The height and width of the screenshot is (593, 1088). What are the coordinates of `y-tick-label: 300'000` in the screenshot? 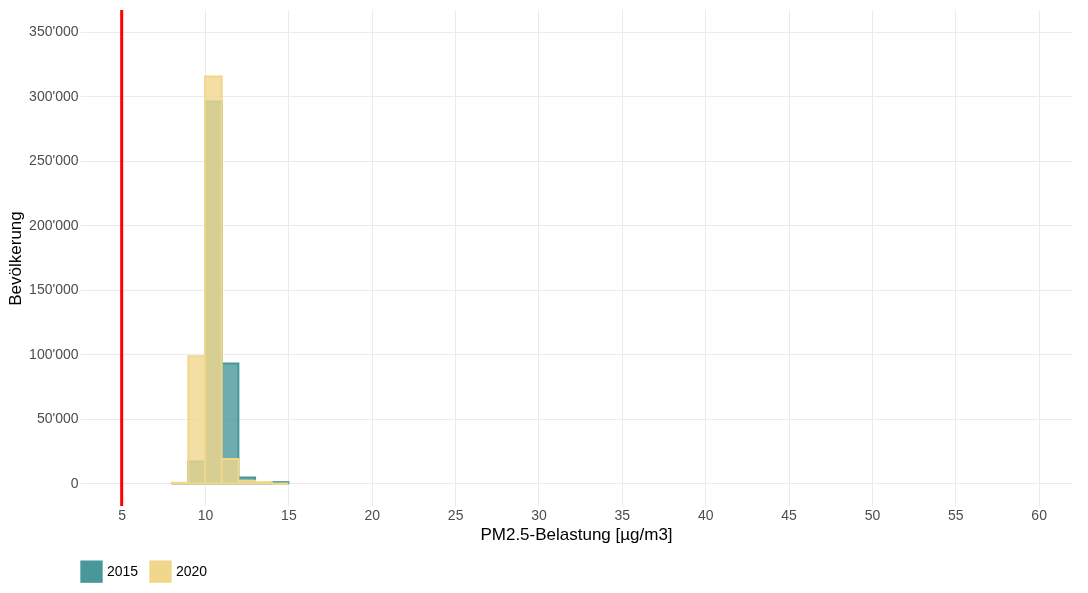 It's located at (54, 95).